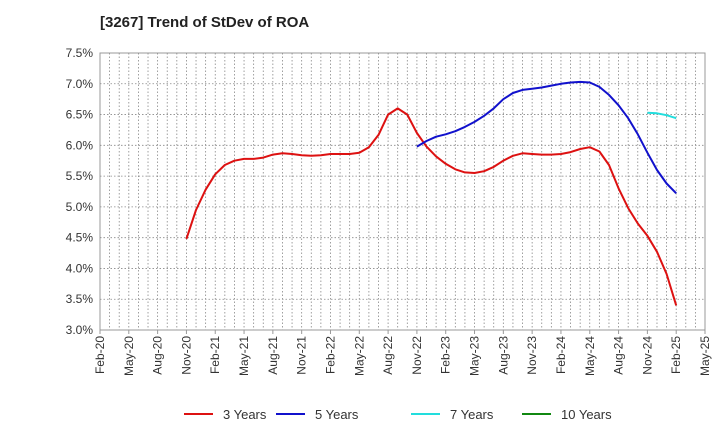 This screenshot has height=440, width=720. What do you see at coordinates (330, 355) in the screenshot?
I see `x-tick-label: Feb-22` at bounding box center [330, 355].